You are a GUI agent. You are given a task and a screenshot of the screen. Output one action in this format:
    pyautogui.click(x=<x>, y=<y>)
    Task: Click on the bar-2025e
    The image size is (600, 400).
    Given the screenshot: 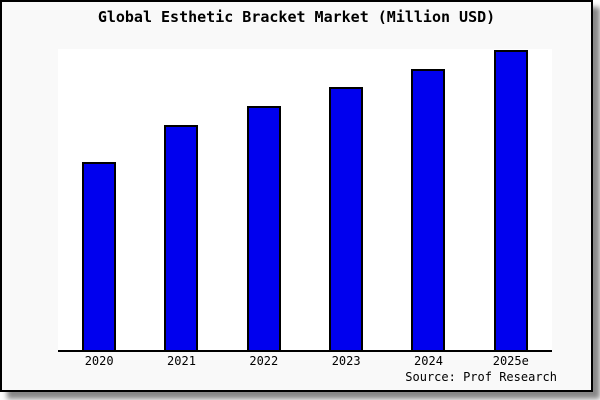 What is the action you would take?
    pyautogui.click(x=510, y=200)
    